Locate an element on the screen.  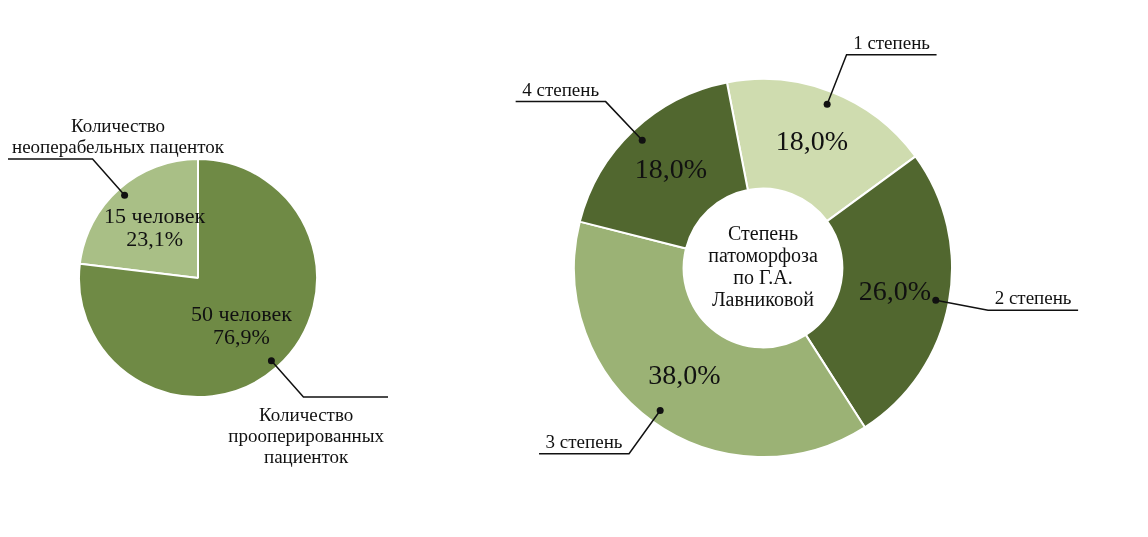
text: Степень патоморфоза по Г.А. Лавниковой is located at coordinates (763, 266).